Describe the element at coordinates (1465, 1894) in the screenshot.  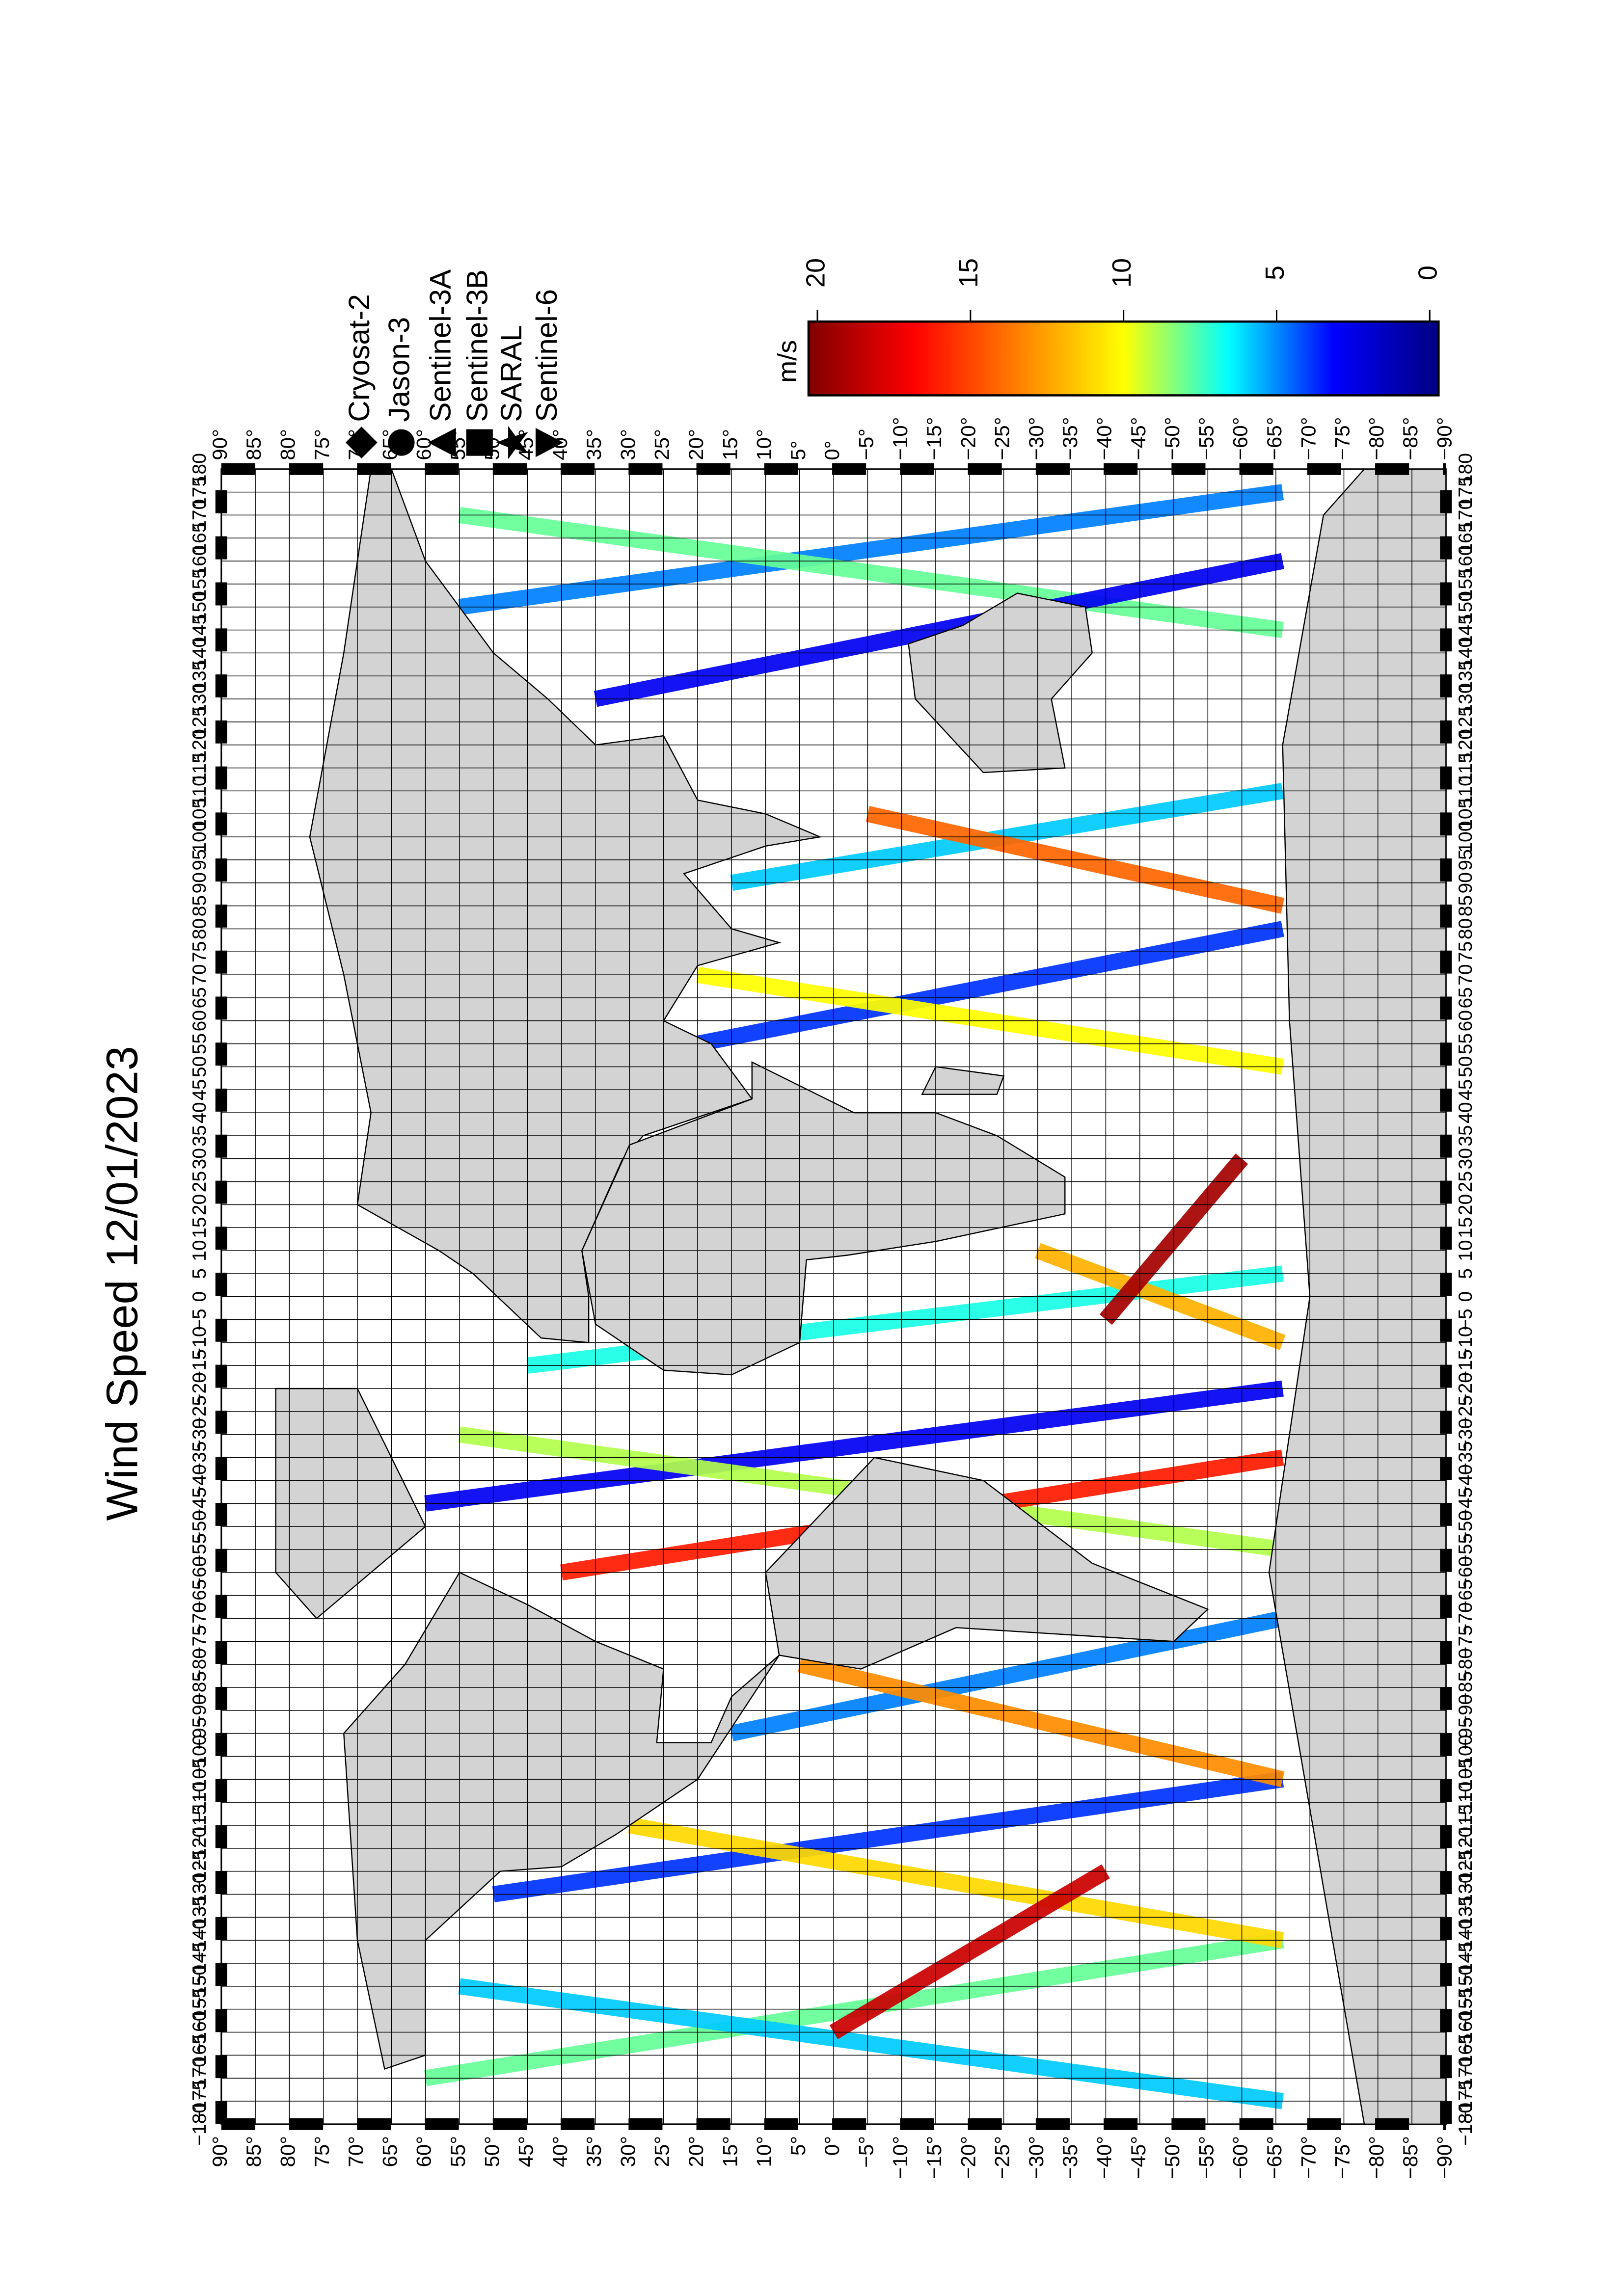
I see `x-tick-label: −130` at that location.